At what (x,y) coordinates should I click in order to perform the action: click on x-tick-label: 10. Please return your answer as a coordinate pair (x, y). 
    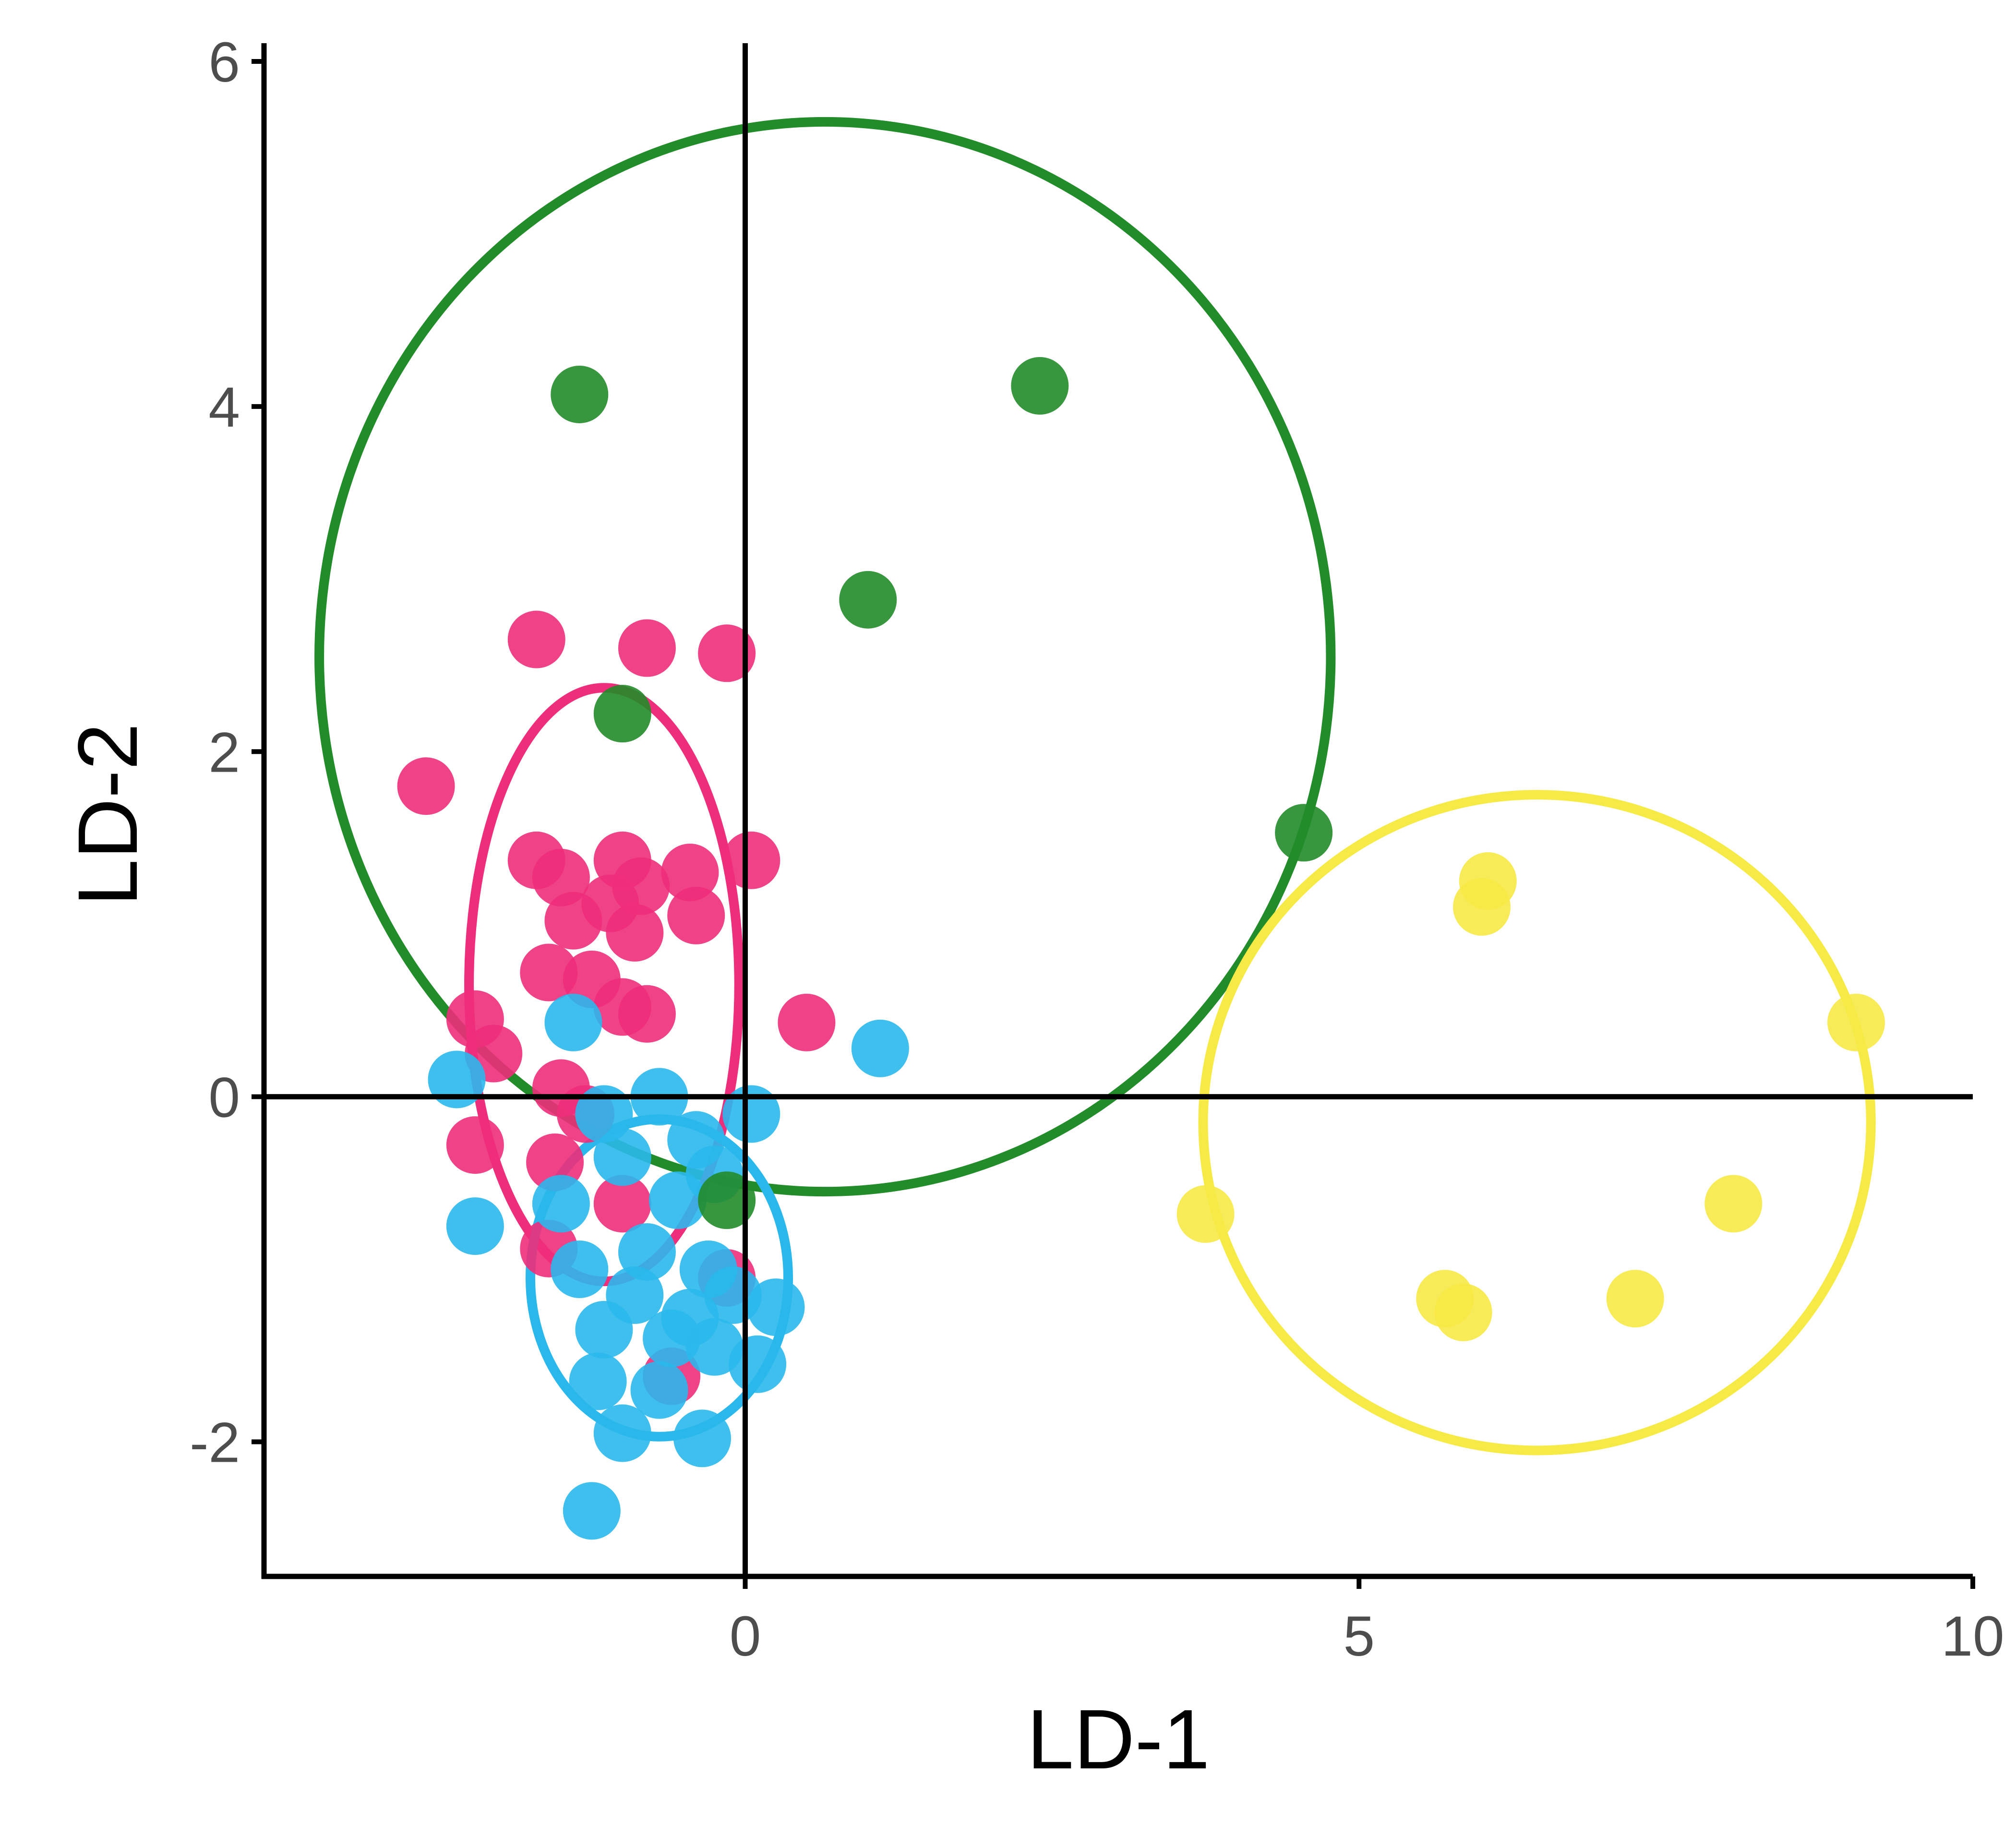
    Looking at the image, I should click on (1972, 1636).